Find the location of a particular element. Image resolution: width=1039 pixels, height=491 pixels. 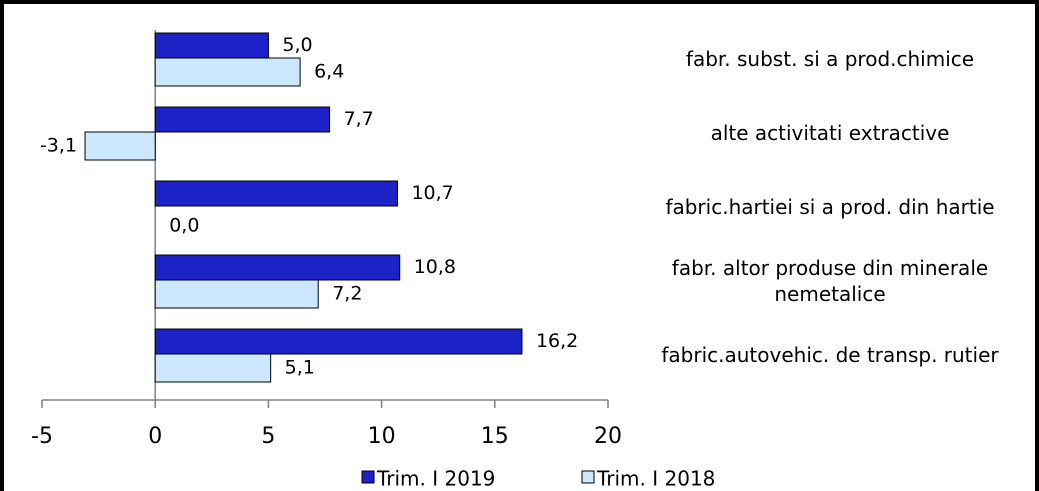

x-tick-label: 10 is located at coordinates (382, 436).